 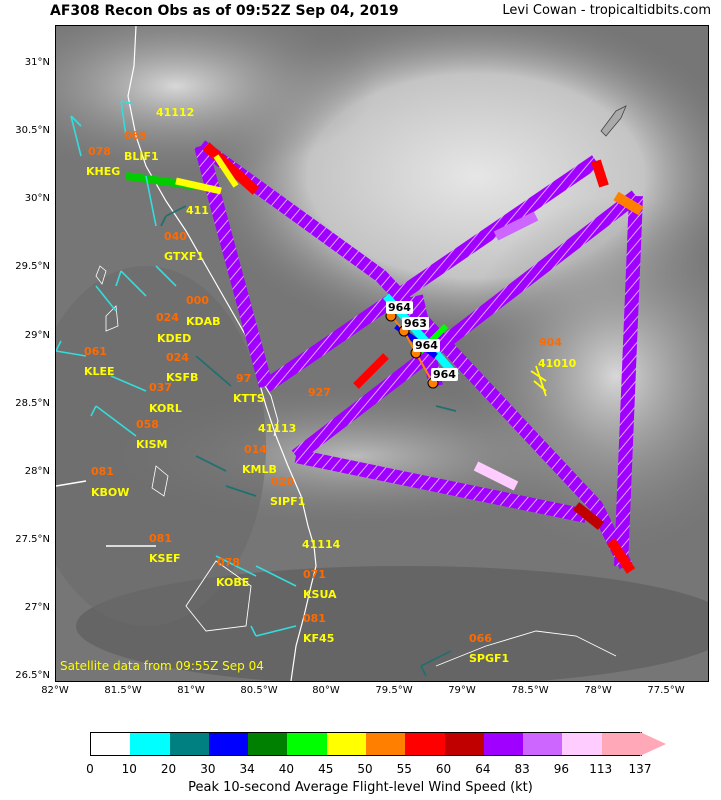 What do you see at coordinates (286, 769) in the screenshot?
I see `colorbar-tick-label: 40` at bounding box center [286, 769].